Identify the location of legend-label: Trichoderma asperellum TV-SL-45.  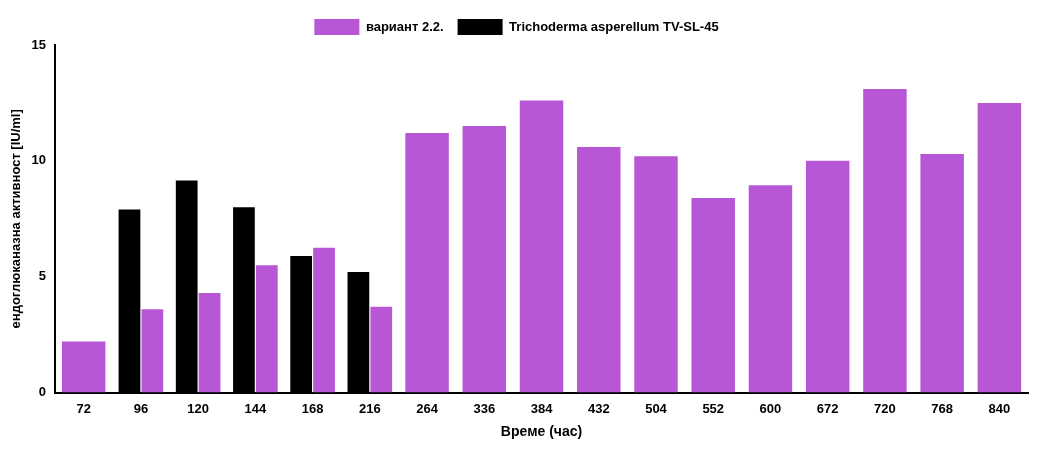
(614, 26).